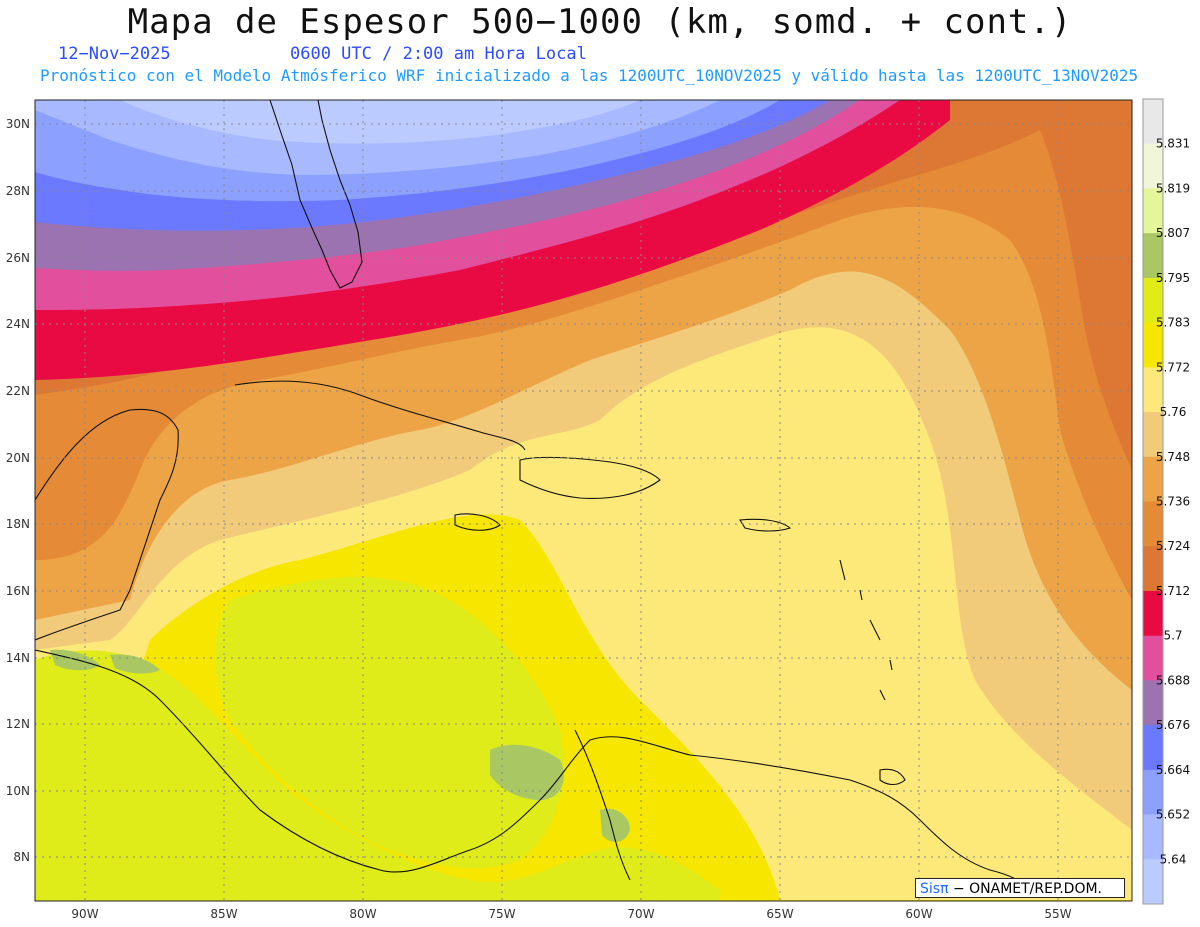 The width and height of the screenshot is (1200, 927). Describe the element at coordinates (1173, 412) in the screenshot. I see `colorbar-label: 5.76` at that location.